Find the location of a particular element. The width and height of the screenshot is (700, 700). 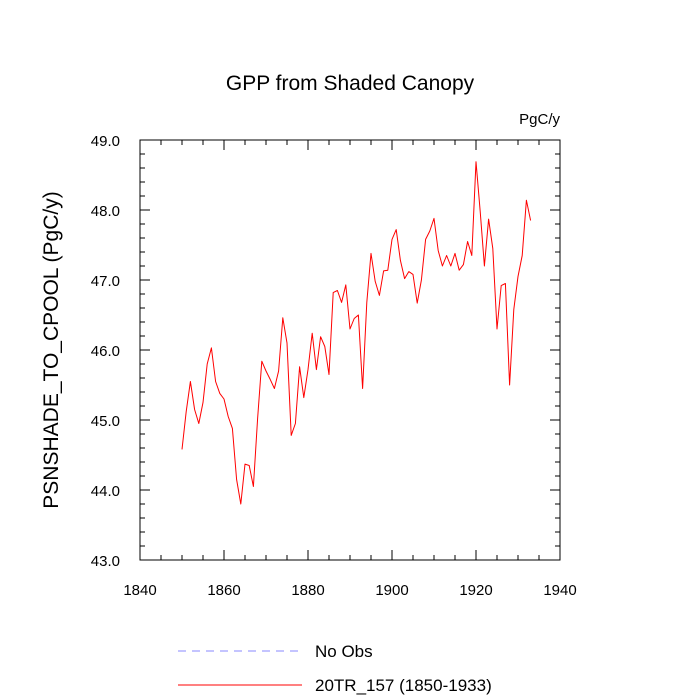

units-label: PgC/y is located at coordinates (539, 119).